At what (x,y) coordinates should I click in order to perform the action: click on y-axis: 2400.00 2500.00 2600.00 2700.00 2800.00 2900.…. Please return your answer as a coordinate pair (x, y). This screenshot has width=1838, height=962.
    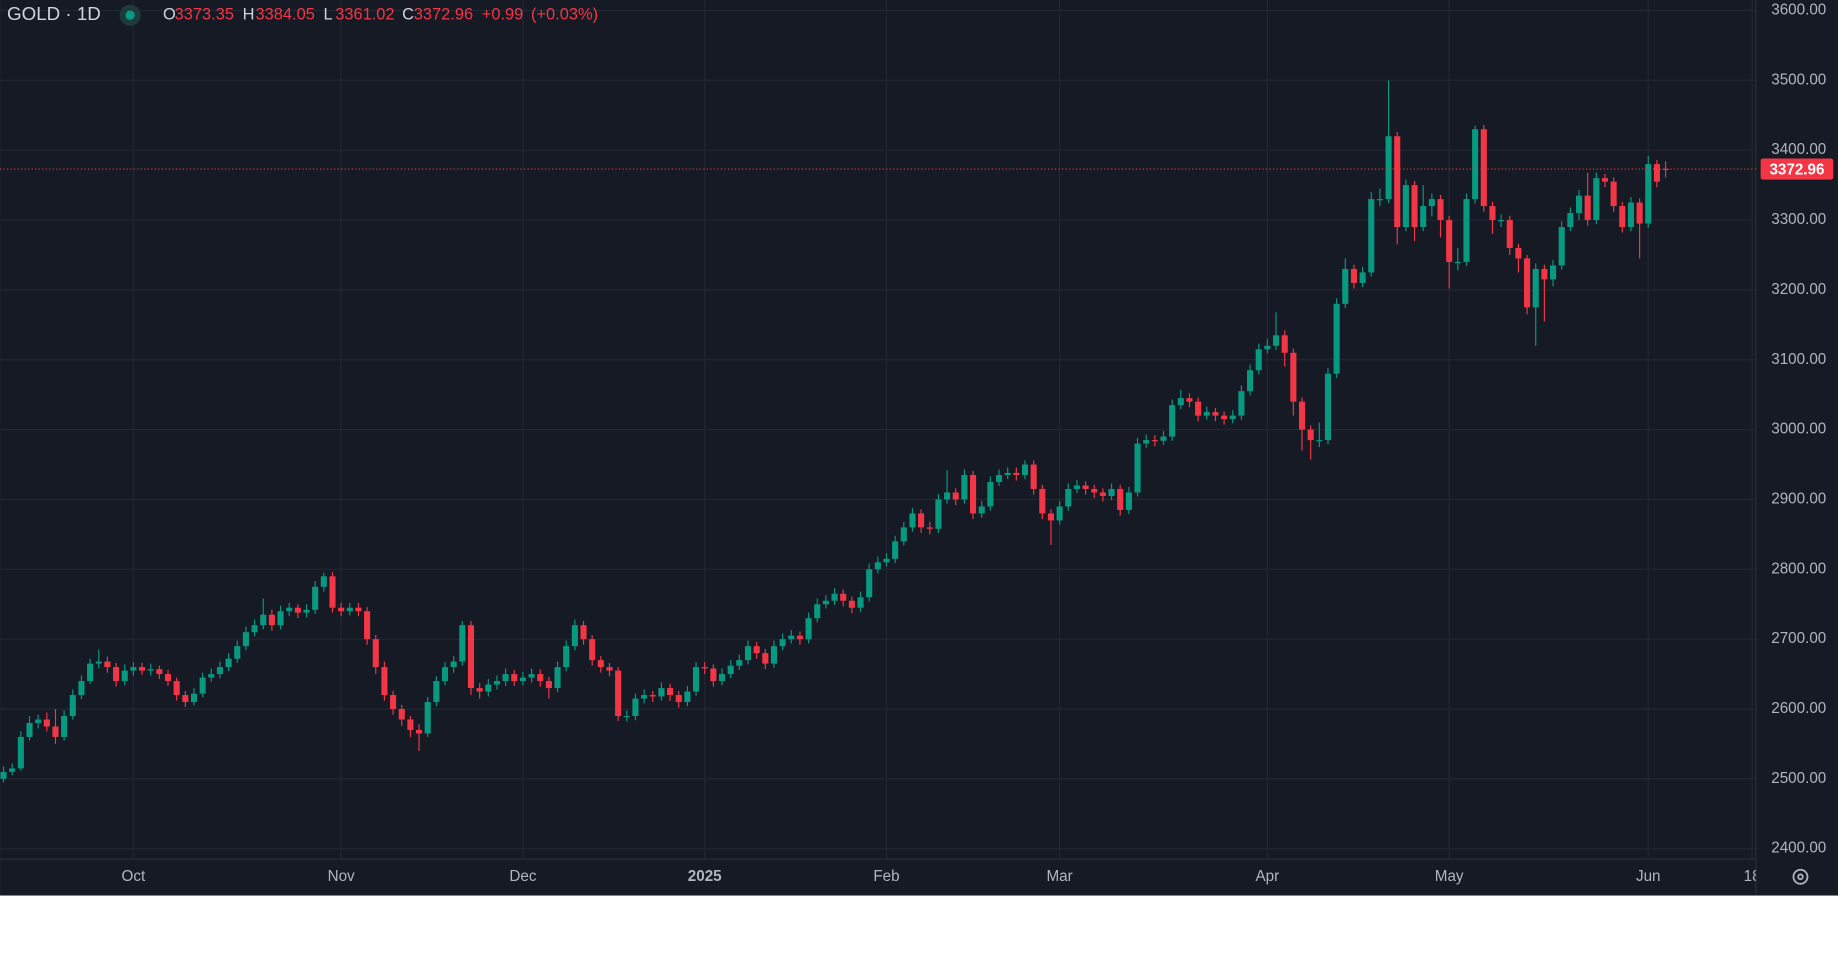
    Looking at the image, I should click on (1798, 428).